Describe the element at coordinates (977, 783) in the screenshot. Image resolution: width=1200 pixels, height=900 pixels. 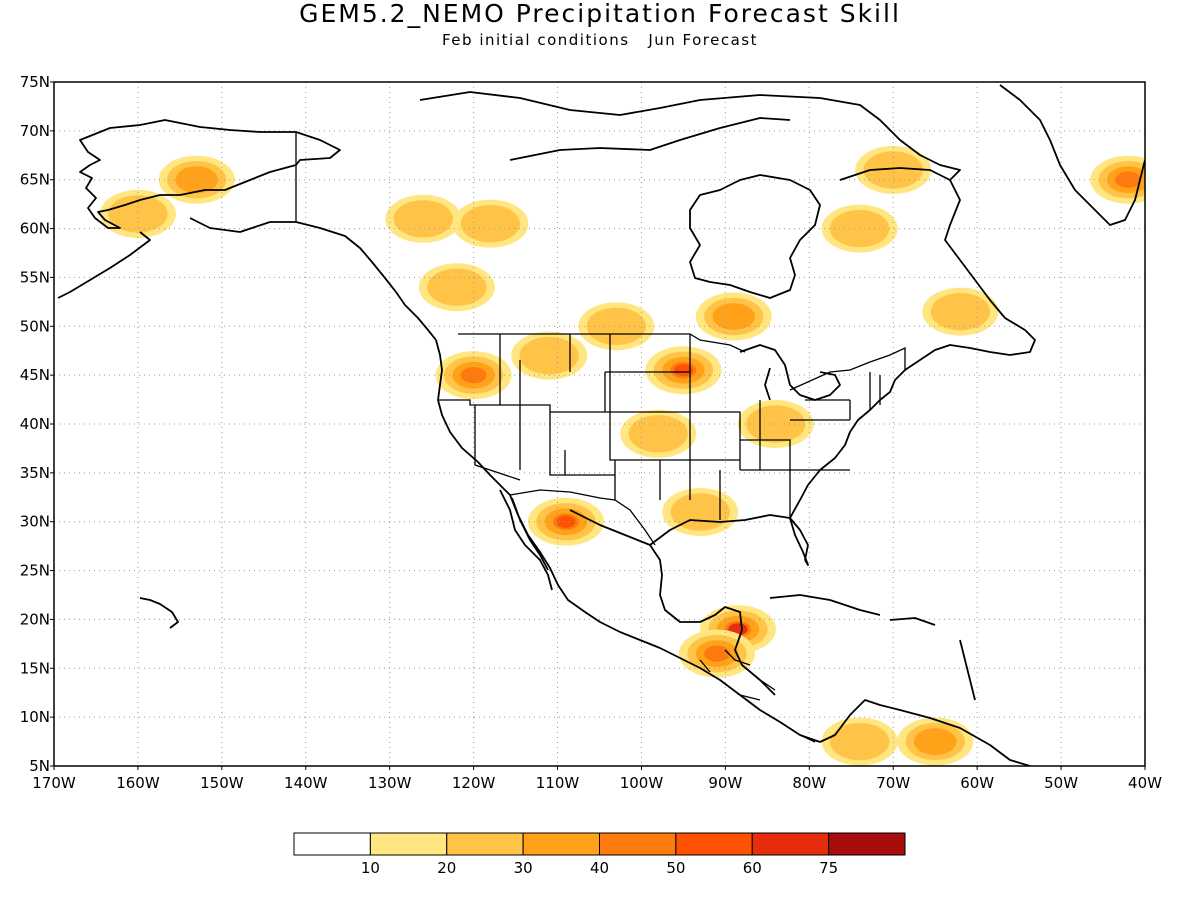
I see `lon-label: 60W` at that location.